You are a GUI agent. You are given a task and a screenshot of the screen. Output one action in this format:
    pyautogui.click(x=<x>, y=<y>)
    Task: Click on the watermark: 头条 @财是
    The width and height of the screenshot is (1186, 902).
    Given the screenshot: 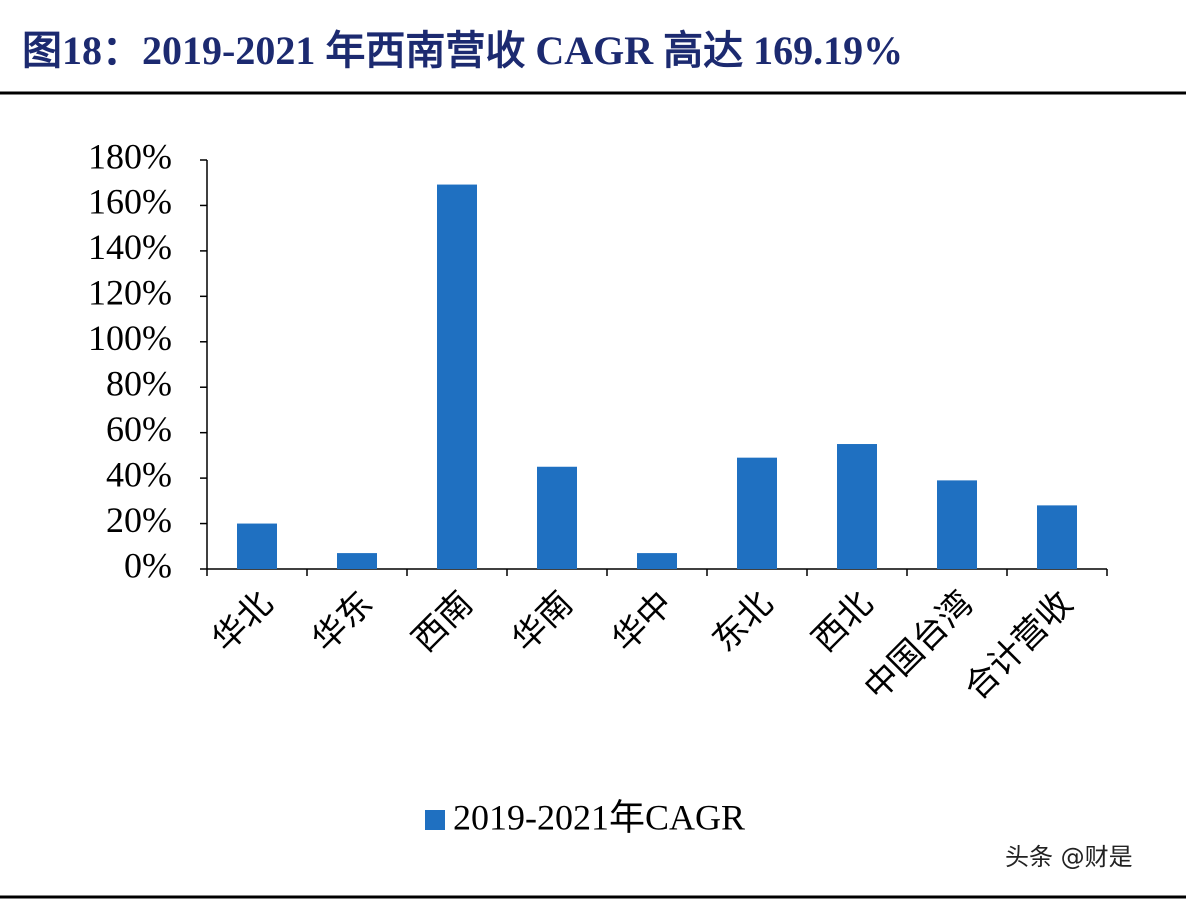 What is the action you would take?
    pyautogui.click(x=1069, y=857)
    